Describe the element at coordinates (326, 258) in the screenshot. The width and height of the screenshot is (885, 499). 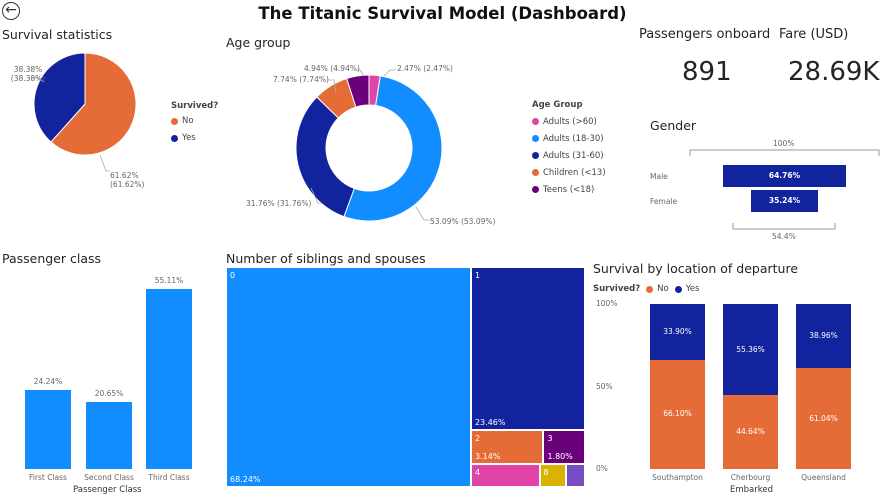
I see `sibsp-panel-title: Number of siblings and spouses` at that location.